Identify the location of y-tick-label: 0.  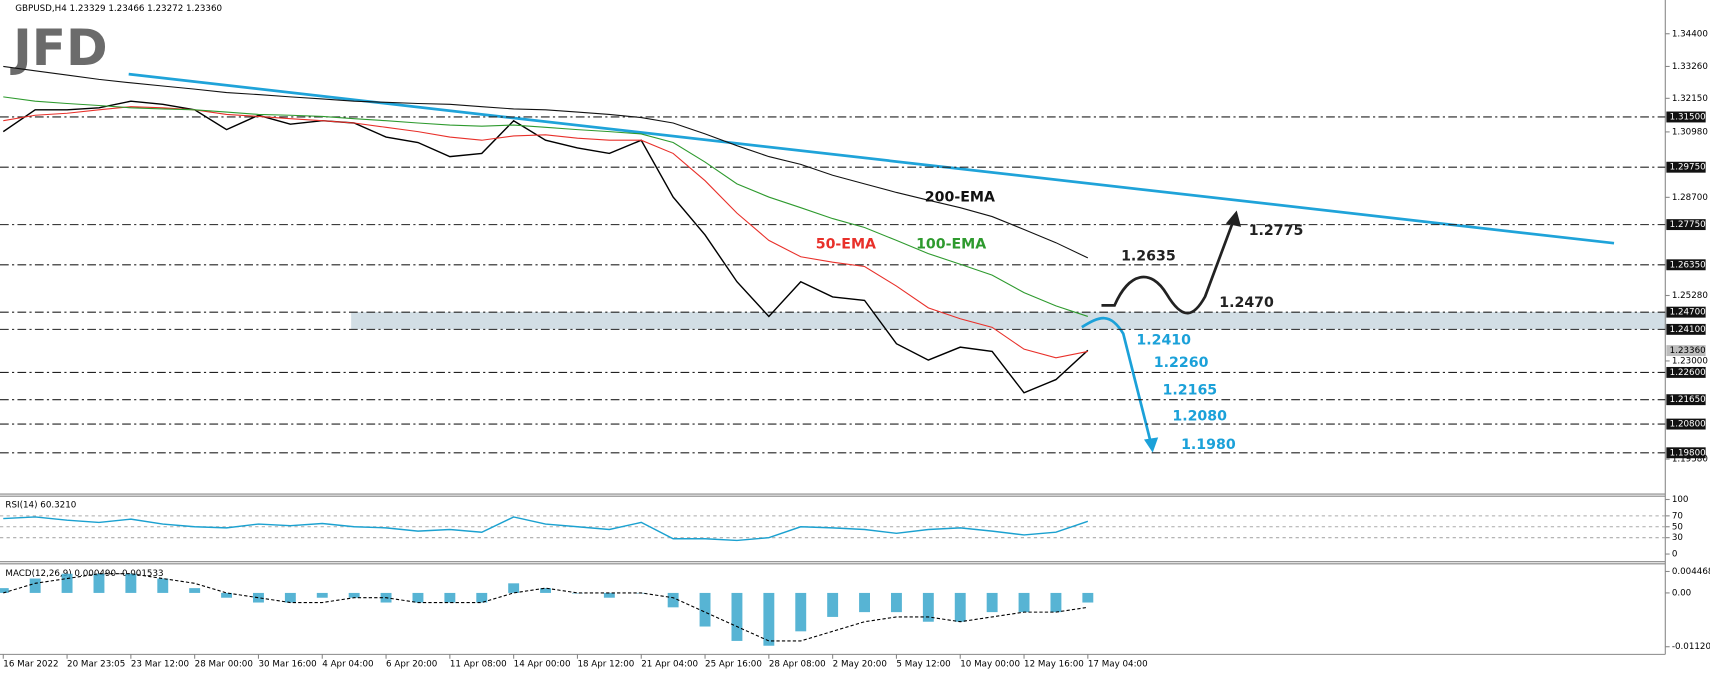
(1675, 555).